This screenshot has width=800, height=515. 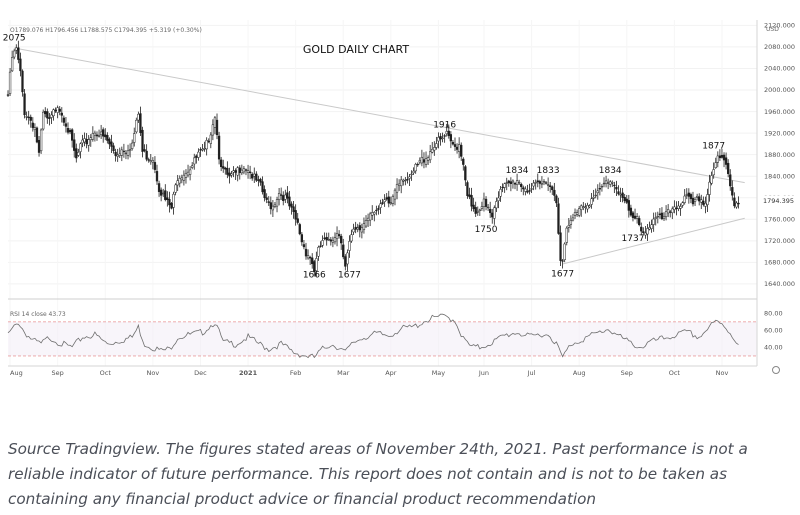 What do you see at coordinates (779, 263) in the screenshot?
I see `price-tick-label: 1680.000` at bounding box center [779, 263].